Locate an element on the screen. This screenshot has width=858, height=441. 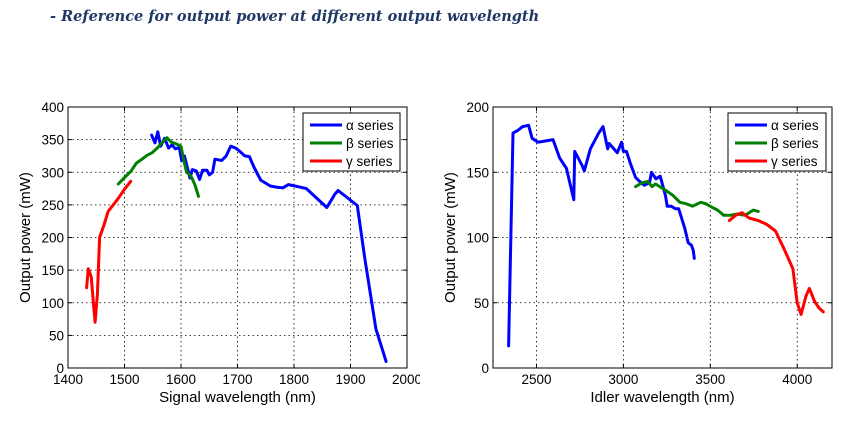
x-tick-label: 1400 is located at coordinates (68, 379).